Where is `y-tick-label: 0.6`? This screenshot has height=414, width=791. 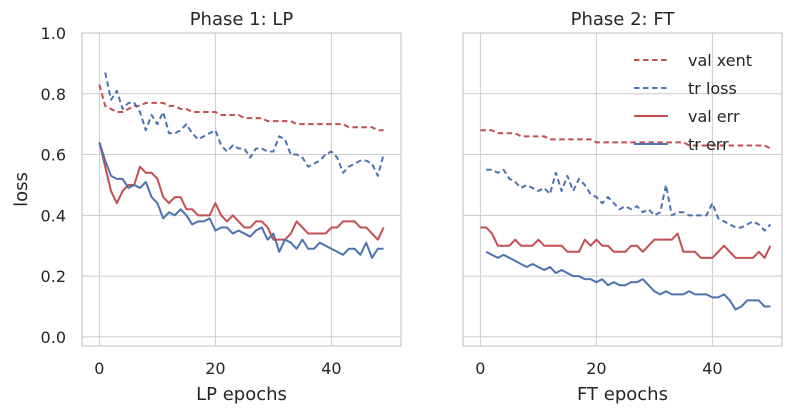
y-tick-label: 0.6 is located at coordinates (53, 155).